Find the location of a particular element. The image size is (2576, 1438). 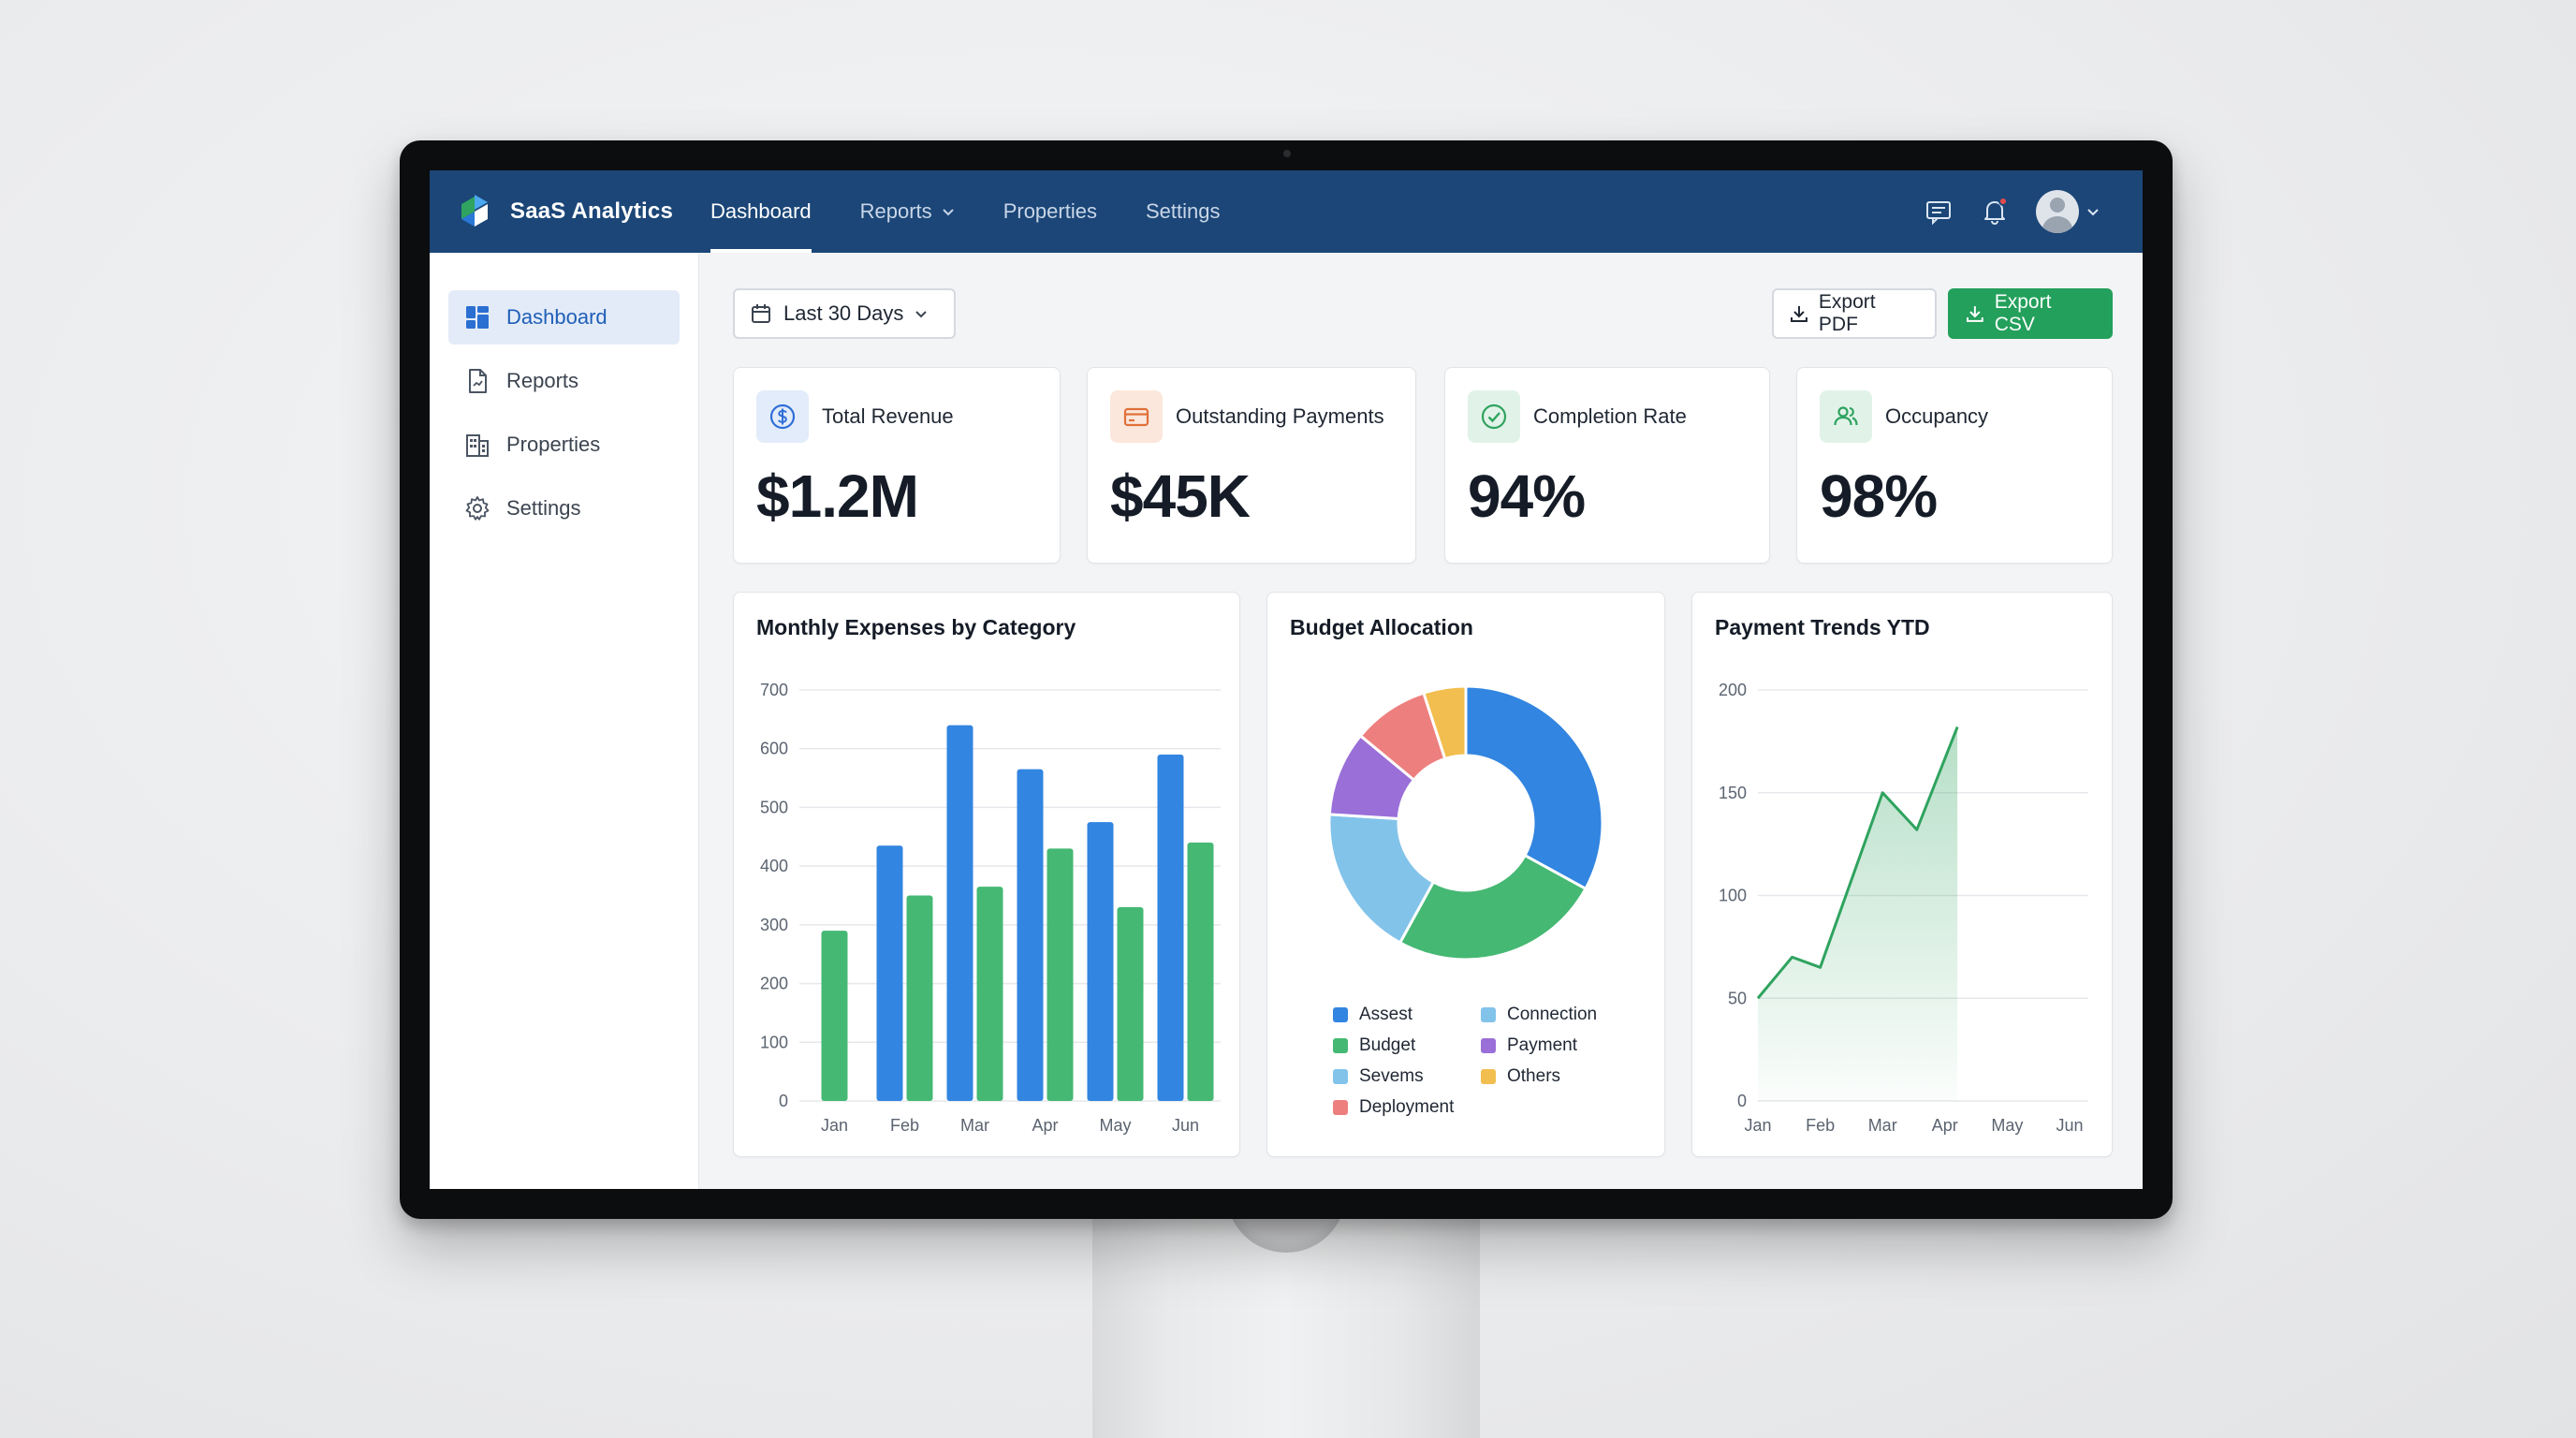

calendar-icon is located at coordinates (761, 313).